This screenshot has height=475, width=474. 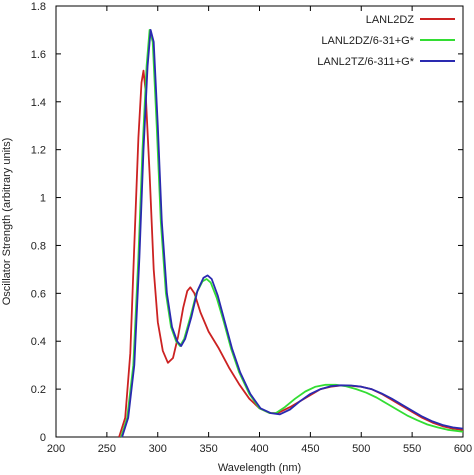 What do you see at coordinates (38, 390) in the screenshot?
I see `y-tick-label: 0.2` at bounding box center [38, 390].